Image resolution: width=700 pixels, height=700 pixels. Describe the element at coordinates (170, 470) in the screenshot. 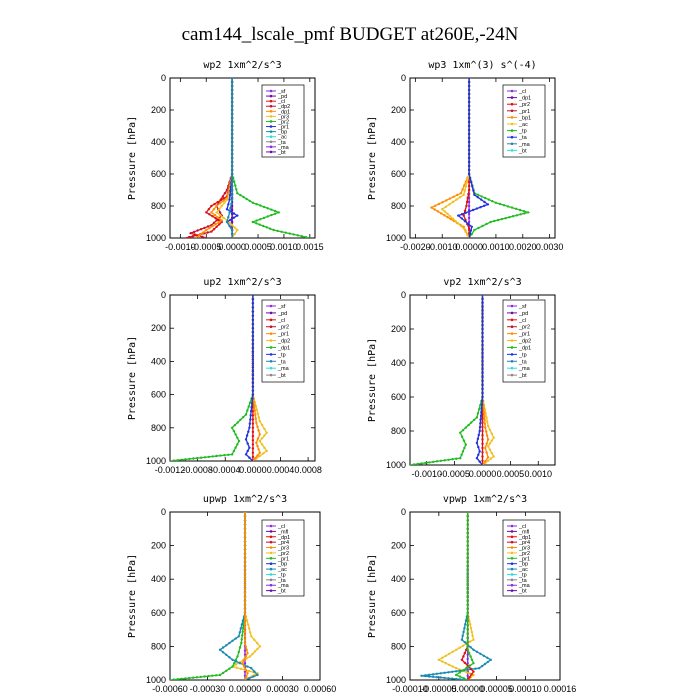

I see `x-tick-label: -0.0012` at that location.